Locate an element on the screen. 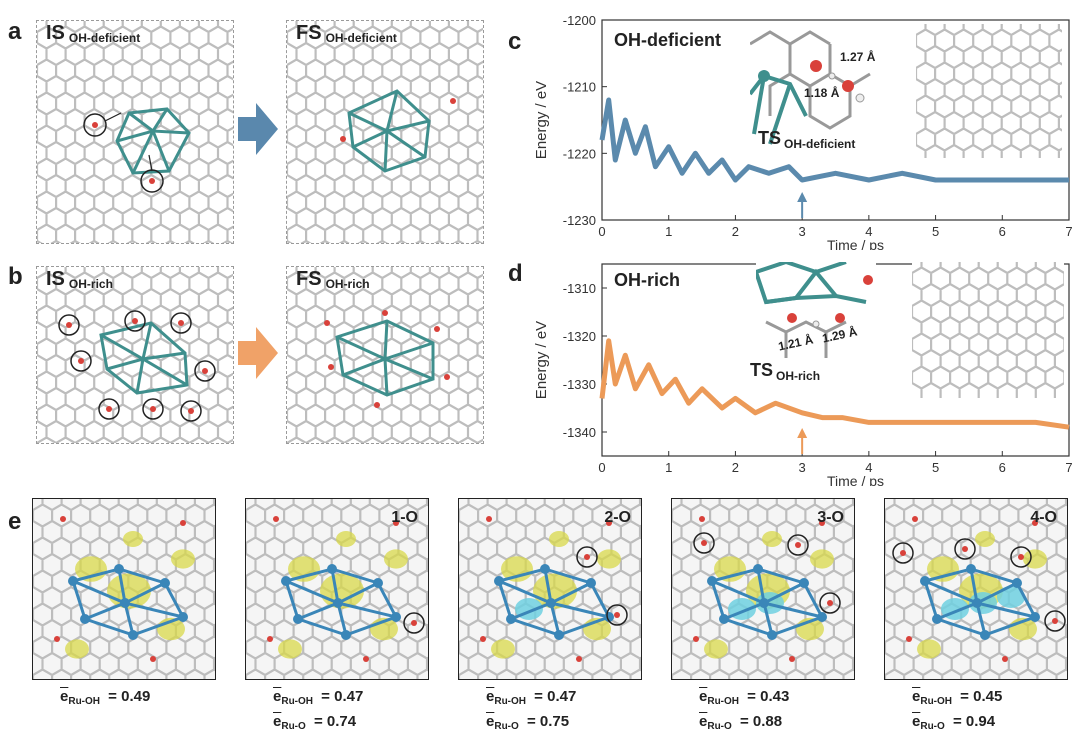 The height and width of the screenshot is (747, 1080). is-label: IS OH-rich is located at coordinates (79, 279).